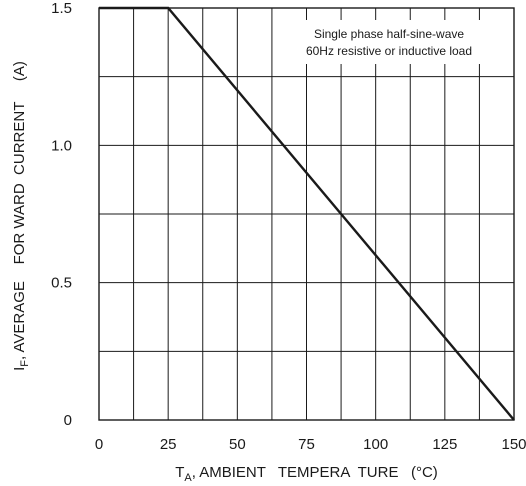  I want to click on x-tick-label: 75, so click(306, 444).